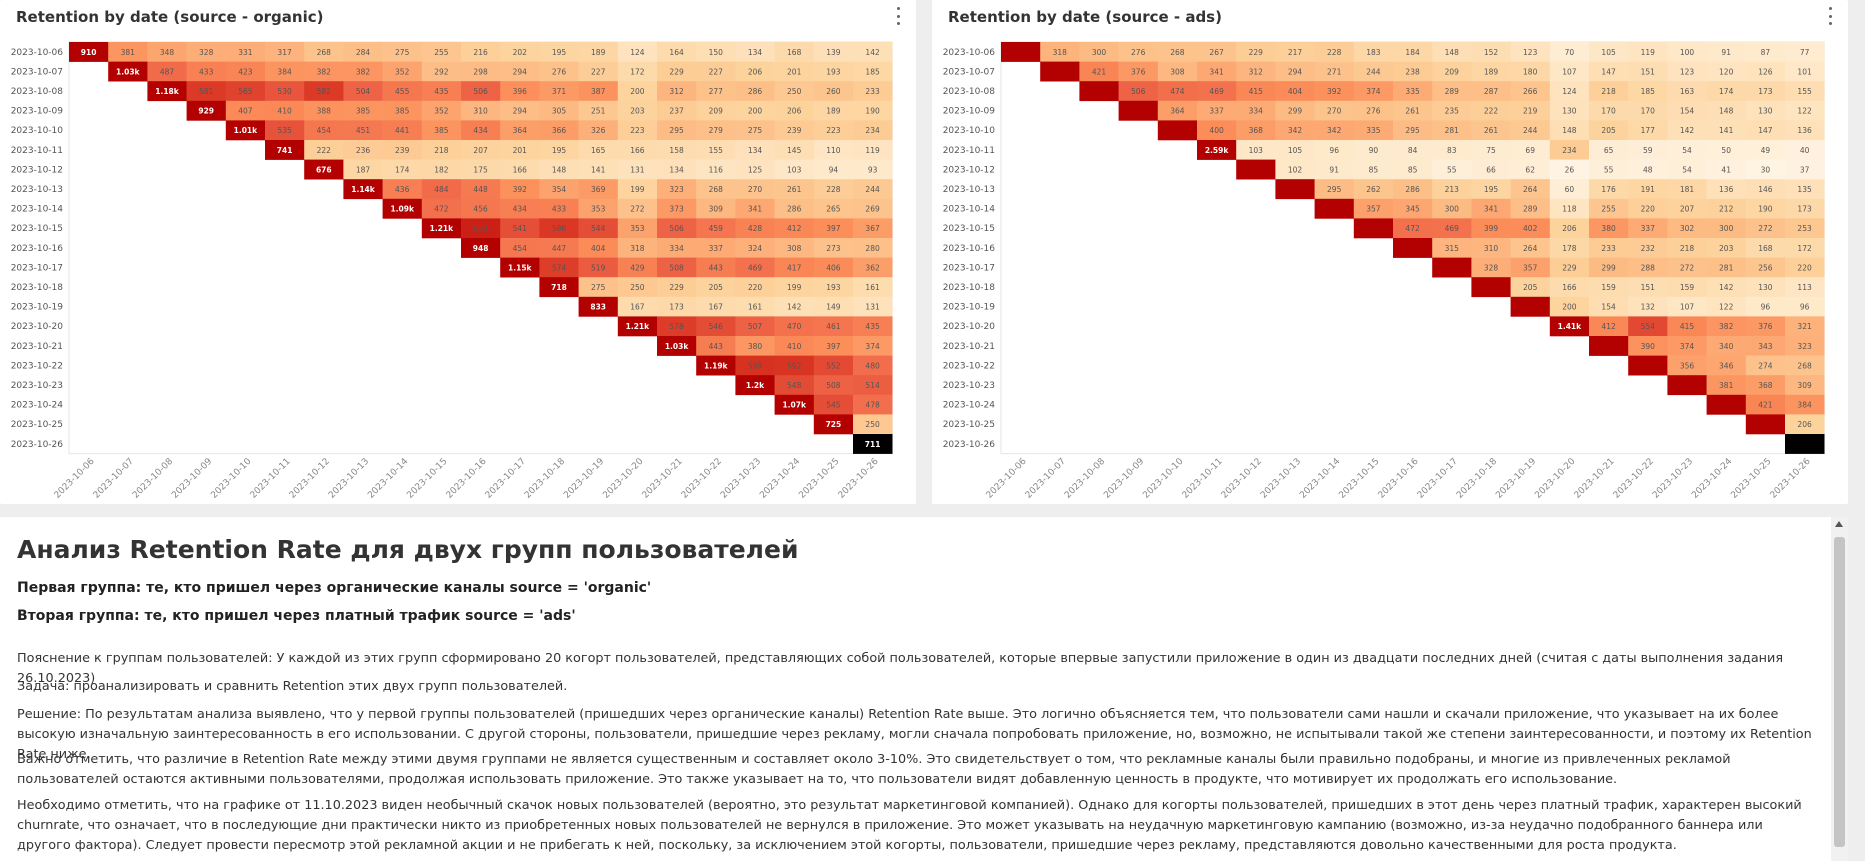 The width and height of the screenshot is (1865, 861). Describe the element at coordinates (1839, 524) in the screenshot. I see `scroll-up-icon` at that location.